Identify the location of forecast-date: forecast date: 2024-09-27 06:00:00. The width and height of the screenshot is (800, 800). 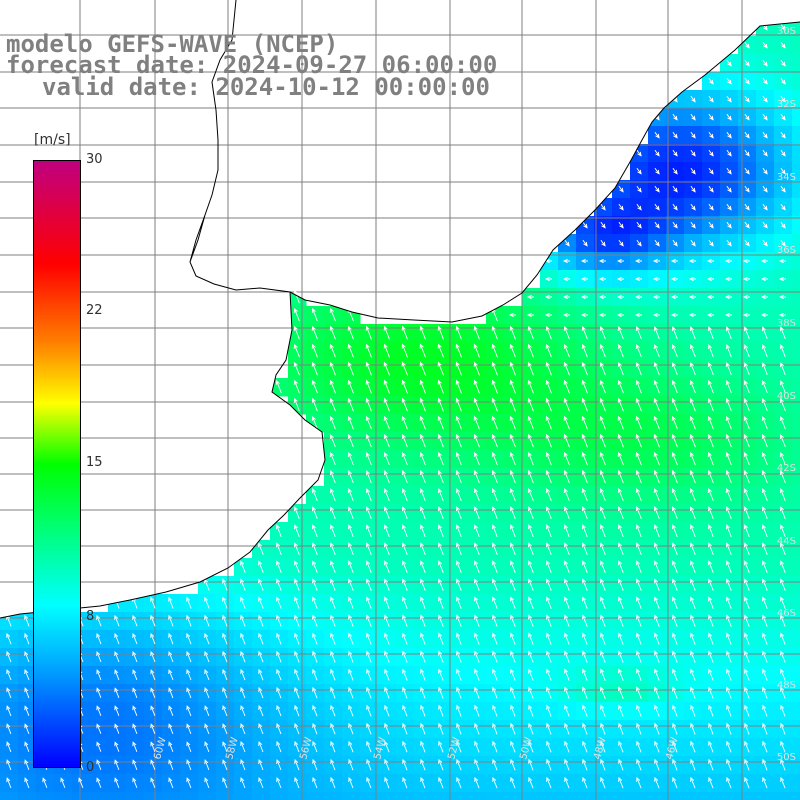
(252, 65).